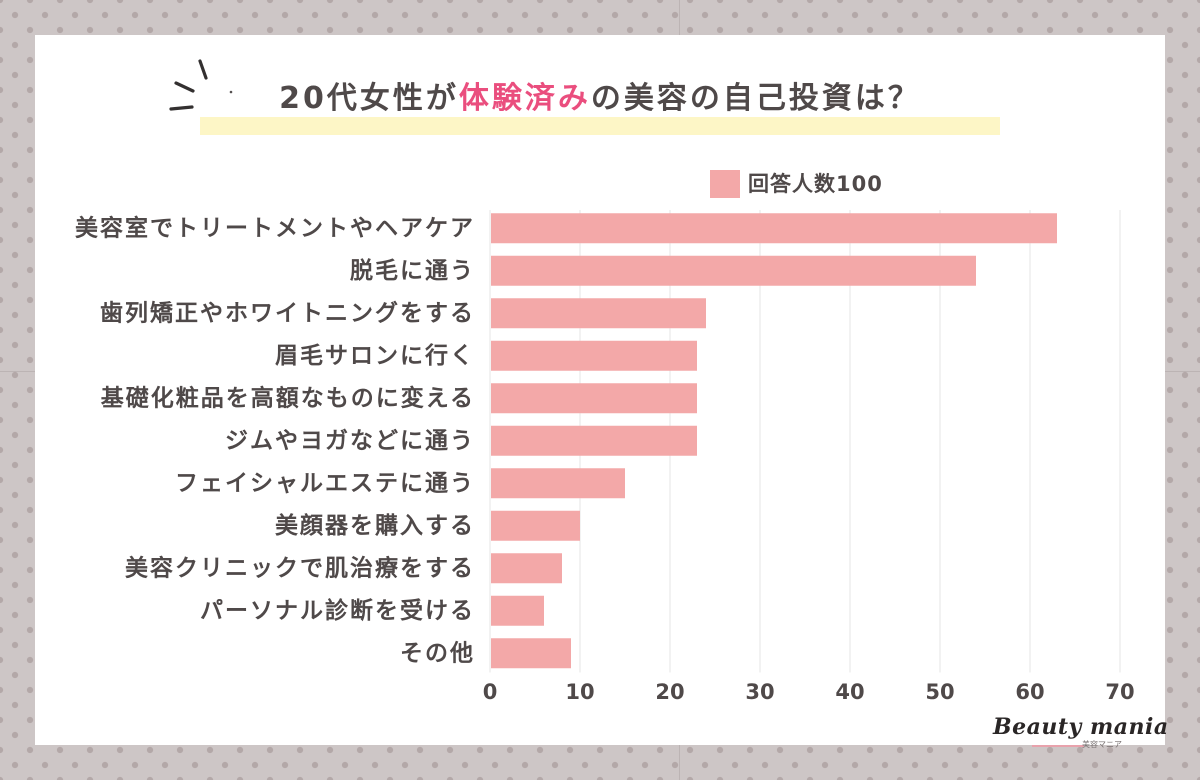 Image resolution: width=1200 pixels, height=780 pixels. I want to click on x-tick-label: 20, so click(669, 692).